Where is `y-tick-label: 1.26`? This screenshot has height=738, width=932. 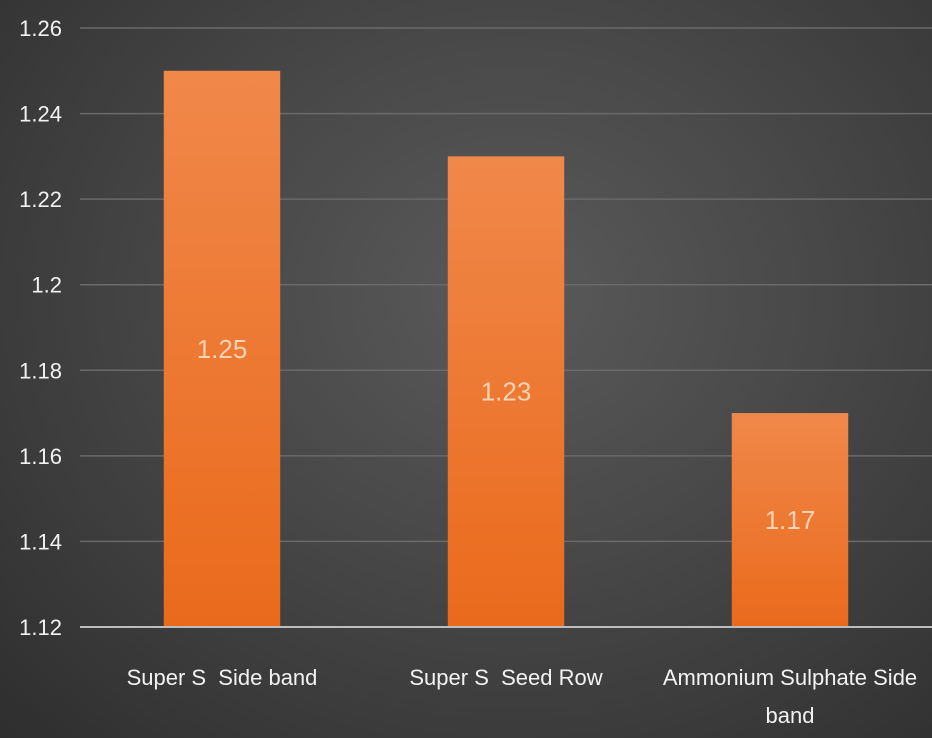 y-tick-label: 1.26 is located at coordinates (40, 28).